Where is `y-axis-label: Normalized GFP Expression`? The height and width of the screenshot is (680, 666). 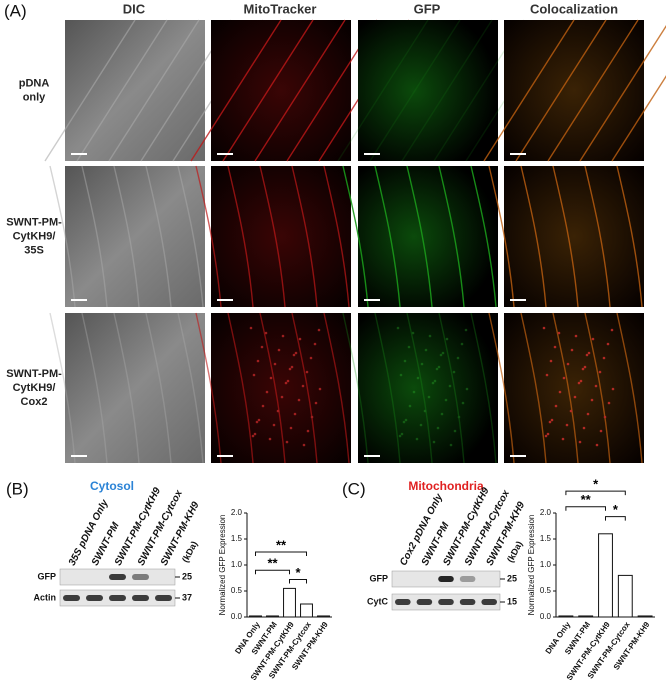 y-axis-label: Normalized GFP Expression is located at coordinates (531, 565).